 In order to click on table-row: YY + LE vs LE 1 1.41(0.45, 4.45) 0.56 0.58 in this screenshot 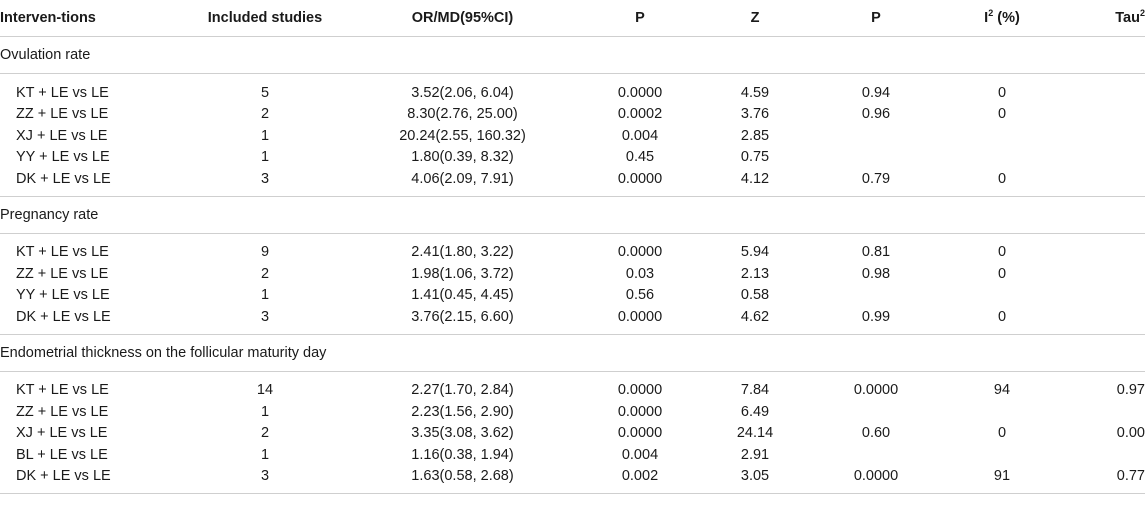, I will do `click(572, 296)`.